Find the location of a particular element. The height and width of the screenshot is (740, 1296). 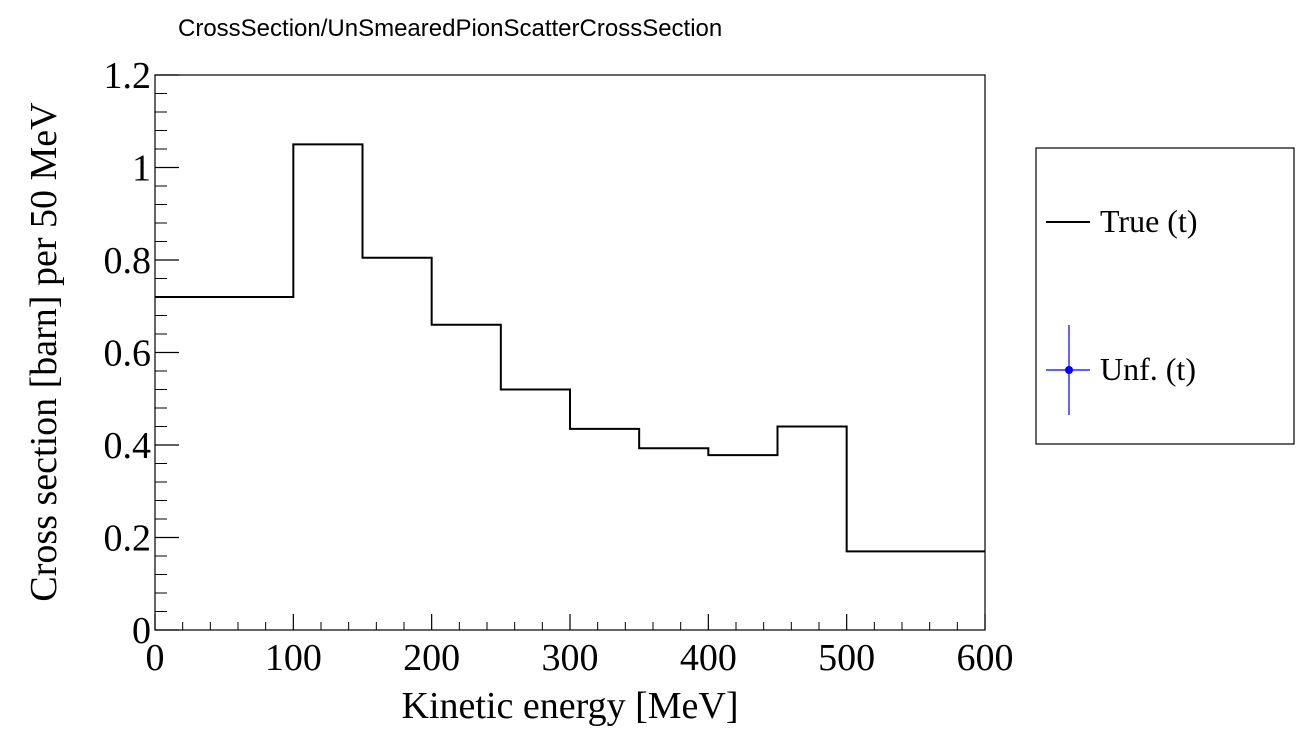

legend-unf-marker-icon is located at coordinates (1069, 370).